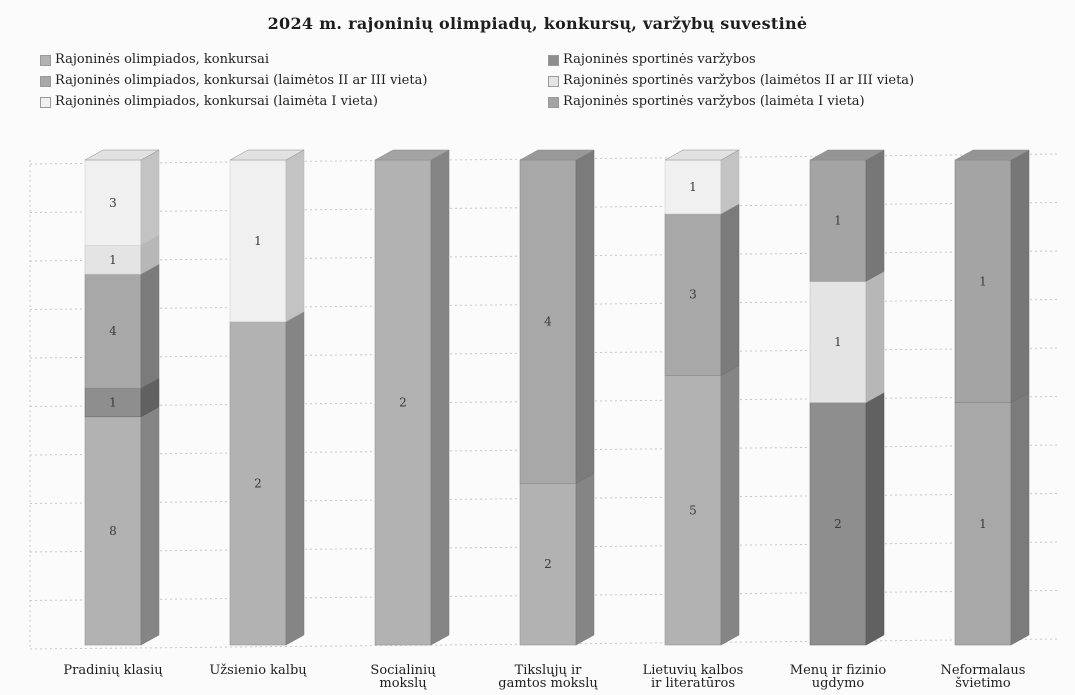  I want to click on category-label-line: gamtos mokslų, so click(548, 683).